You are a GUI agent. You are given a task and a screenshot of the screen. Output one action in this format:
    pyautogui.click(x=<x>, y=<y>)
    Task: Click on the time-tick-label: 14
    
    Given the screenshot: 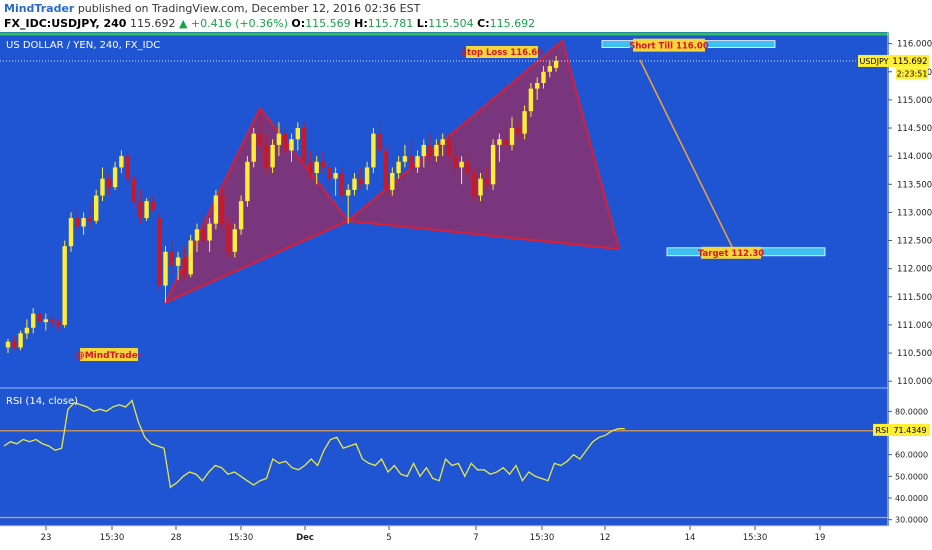 What is the action you would take?
    pyautogui.click(x=690, y=538)
    